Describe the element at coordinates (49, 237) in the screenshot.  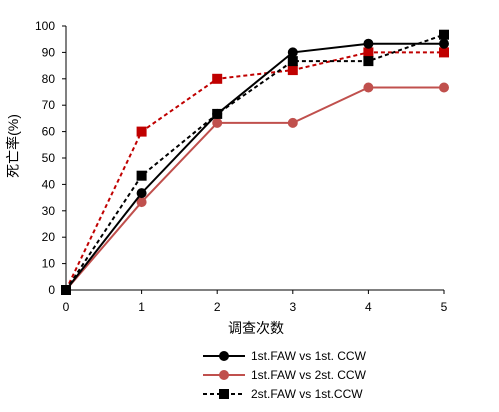
I see `y-tick-label: 20` at that location.